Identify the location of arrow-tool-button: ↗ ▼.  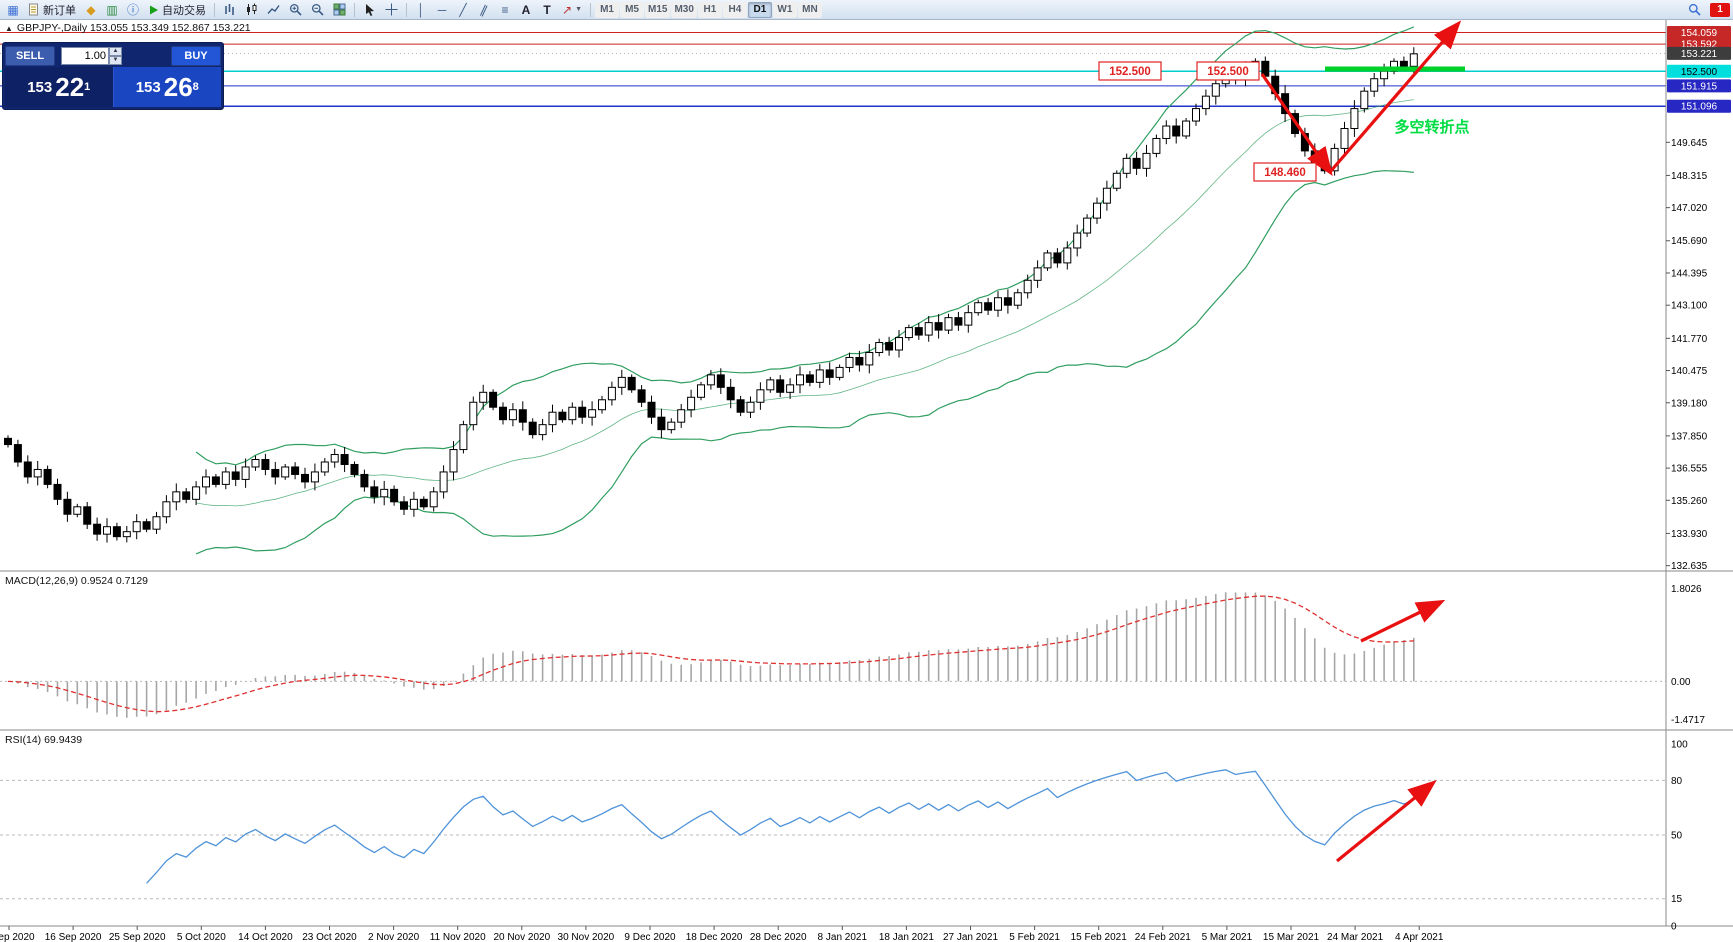
(572, 10).